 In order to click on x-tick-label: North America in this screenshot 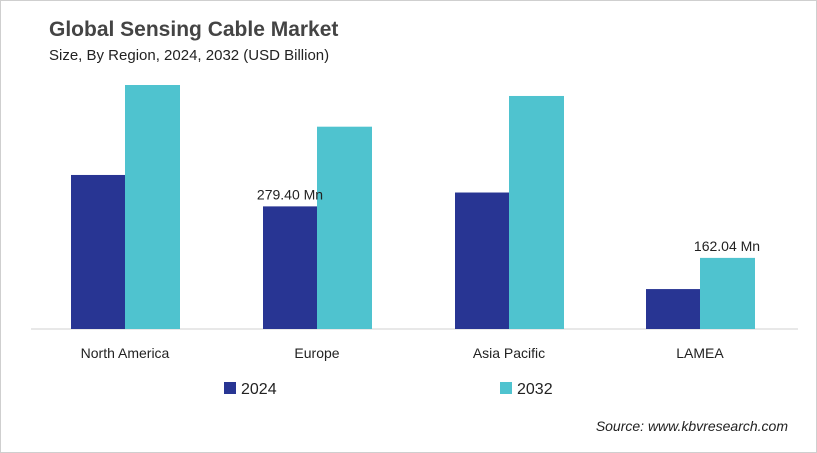, I will do `click(125, 353)`.